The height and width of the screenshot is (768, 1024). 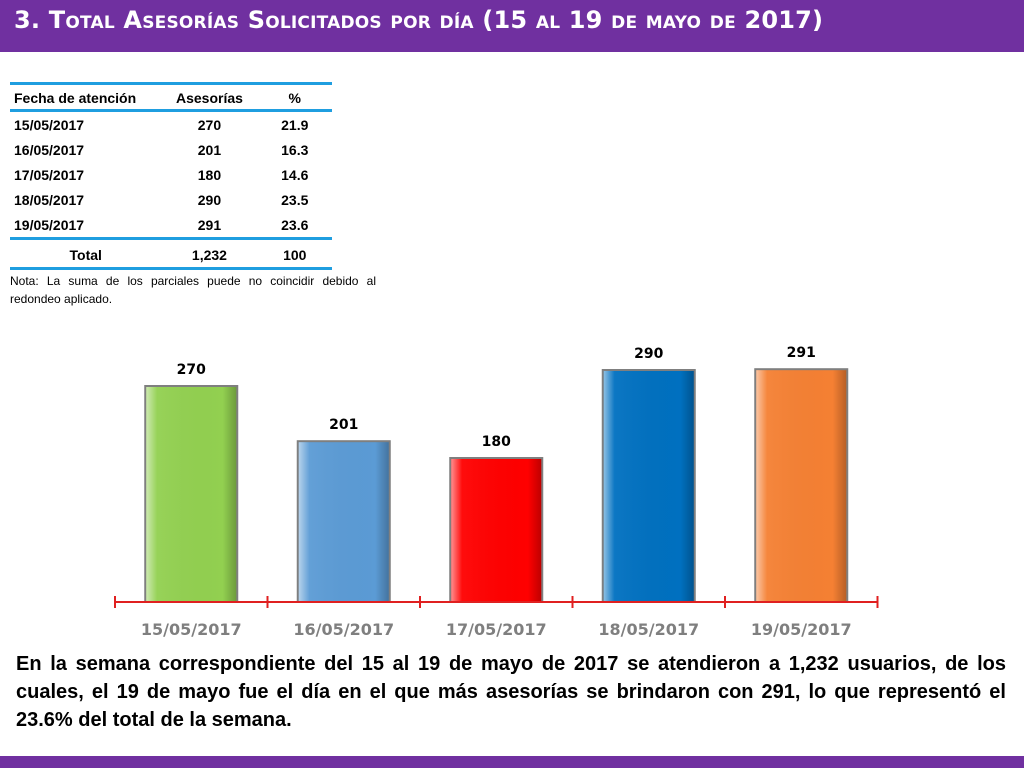 I want to click on total-percent: 100, so click(x=294, y=254).